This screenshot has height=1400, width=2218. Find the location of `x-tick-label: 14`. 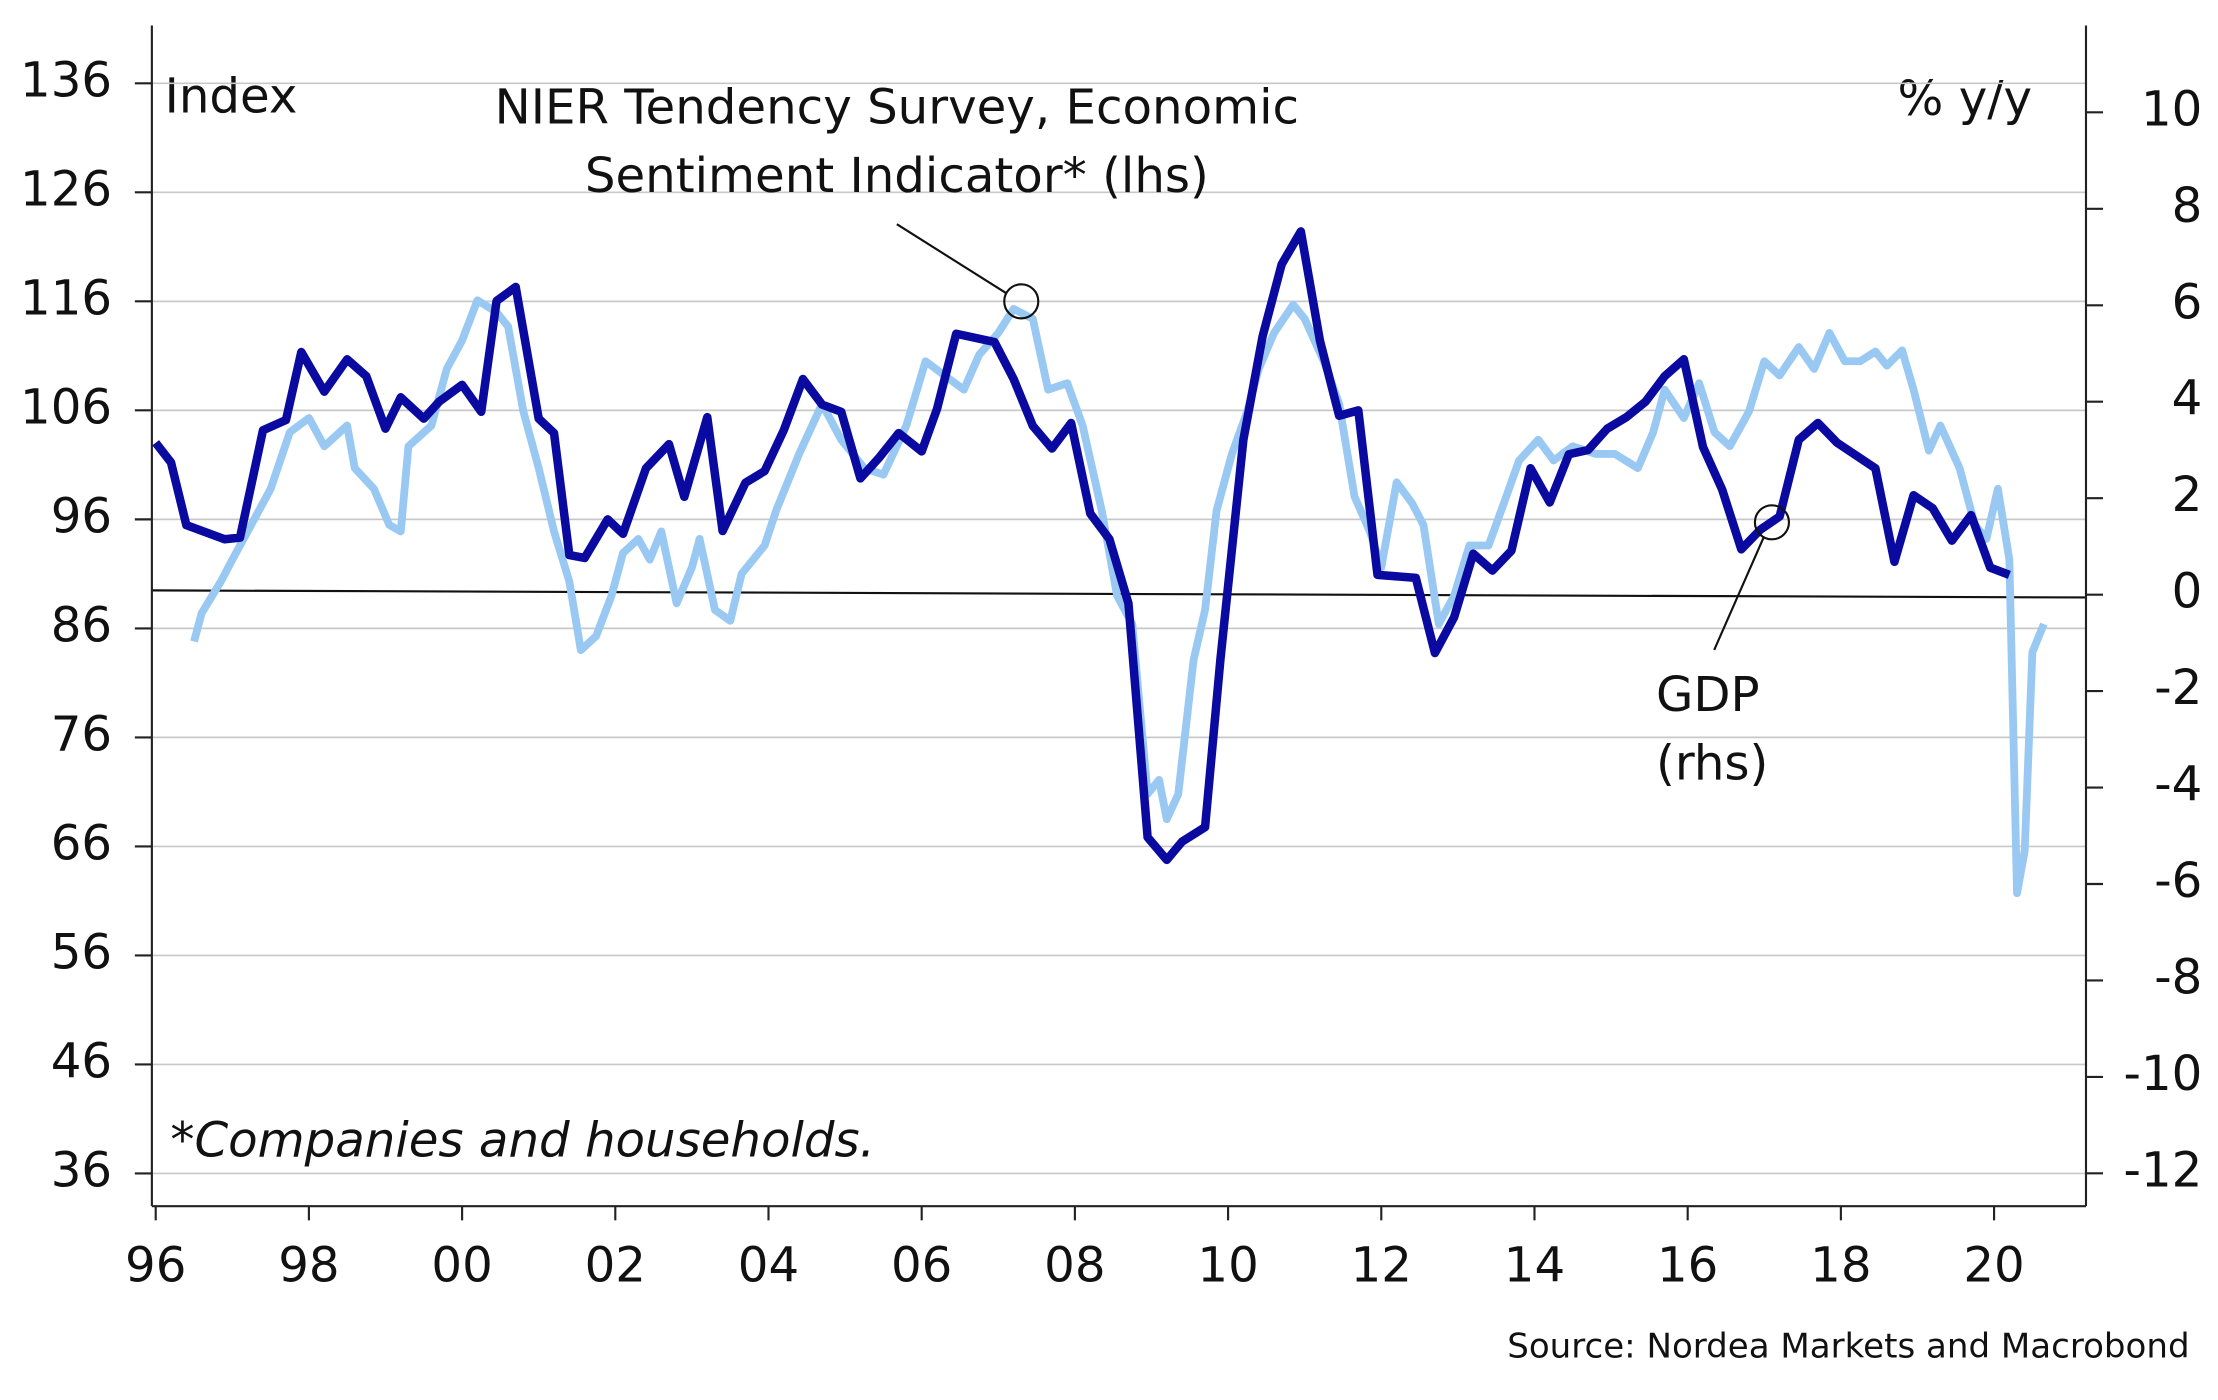

x-tick-label: 14 is located at coordinates (1534, 1266).